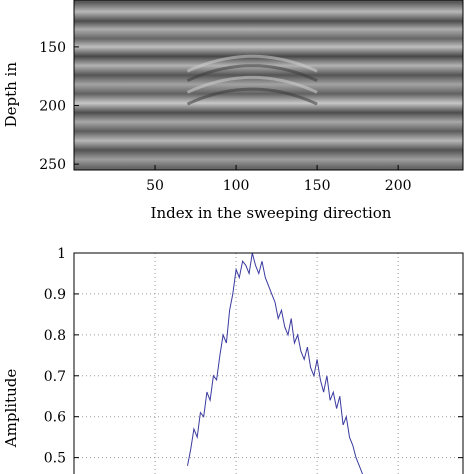  I want to click on y-tick-label: 150, so click(52, 48).